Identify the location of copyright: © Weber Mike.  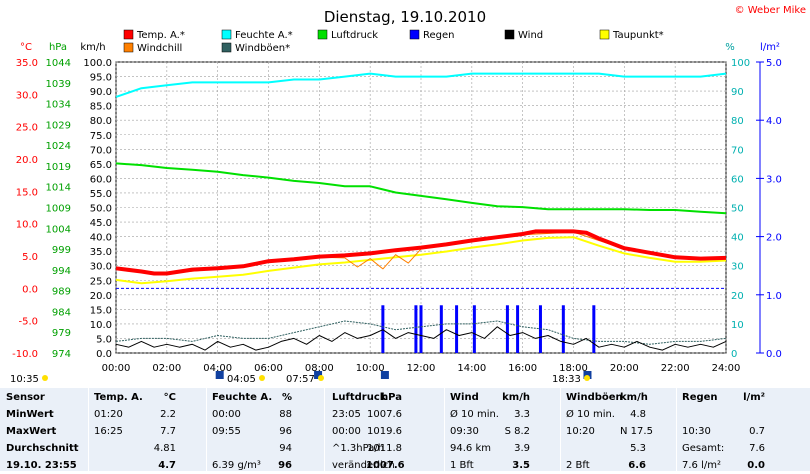
(770, 10).